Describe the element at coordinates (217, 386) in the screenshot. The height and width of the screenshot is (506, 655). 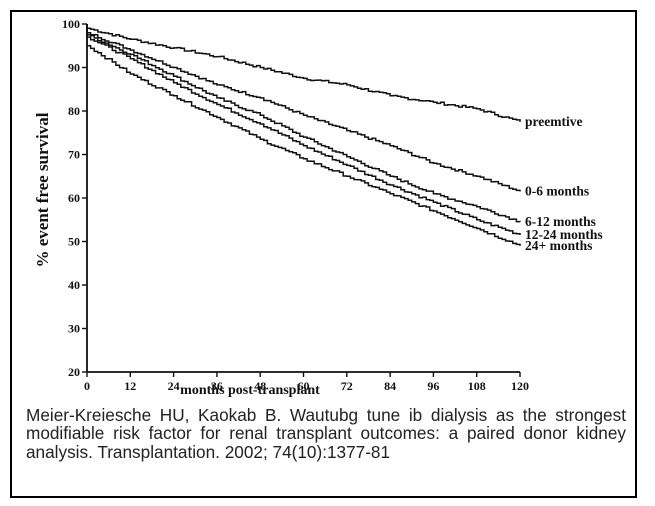
I see `x-tick-label: 36` at that location.